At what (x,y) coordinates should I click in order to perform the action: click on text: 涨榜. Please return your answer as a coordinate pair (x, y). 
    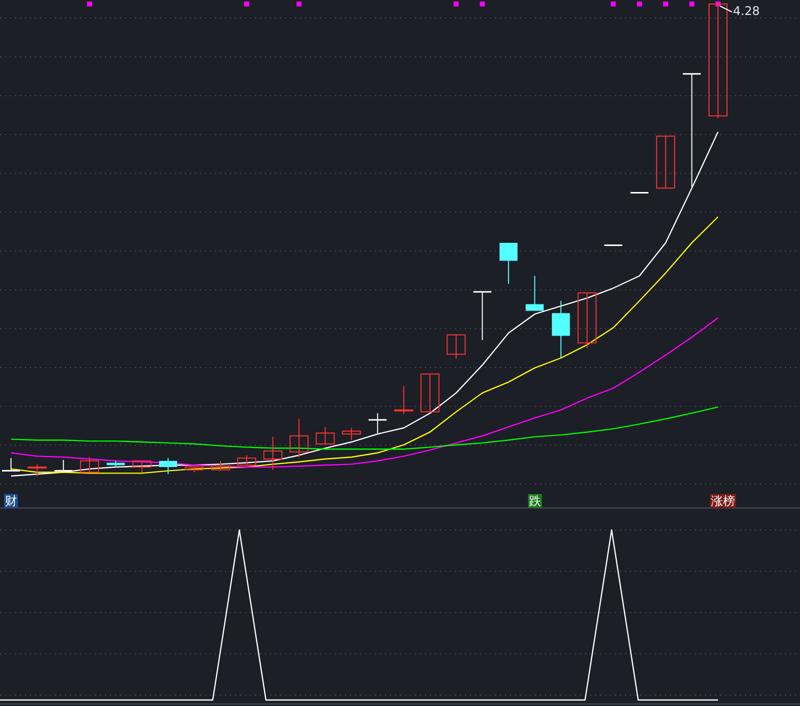
    Looking at the image, I should click on (723, 501).